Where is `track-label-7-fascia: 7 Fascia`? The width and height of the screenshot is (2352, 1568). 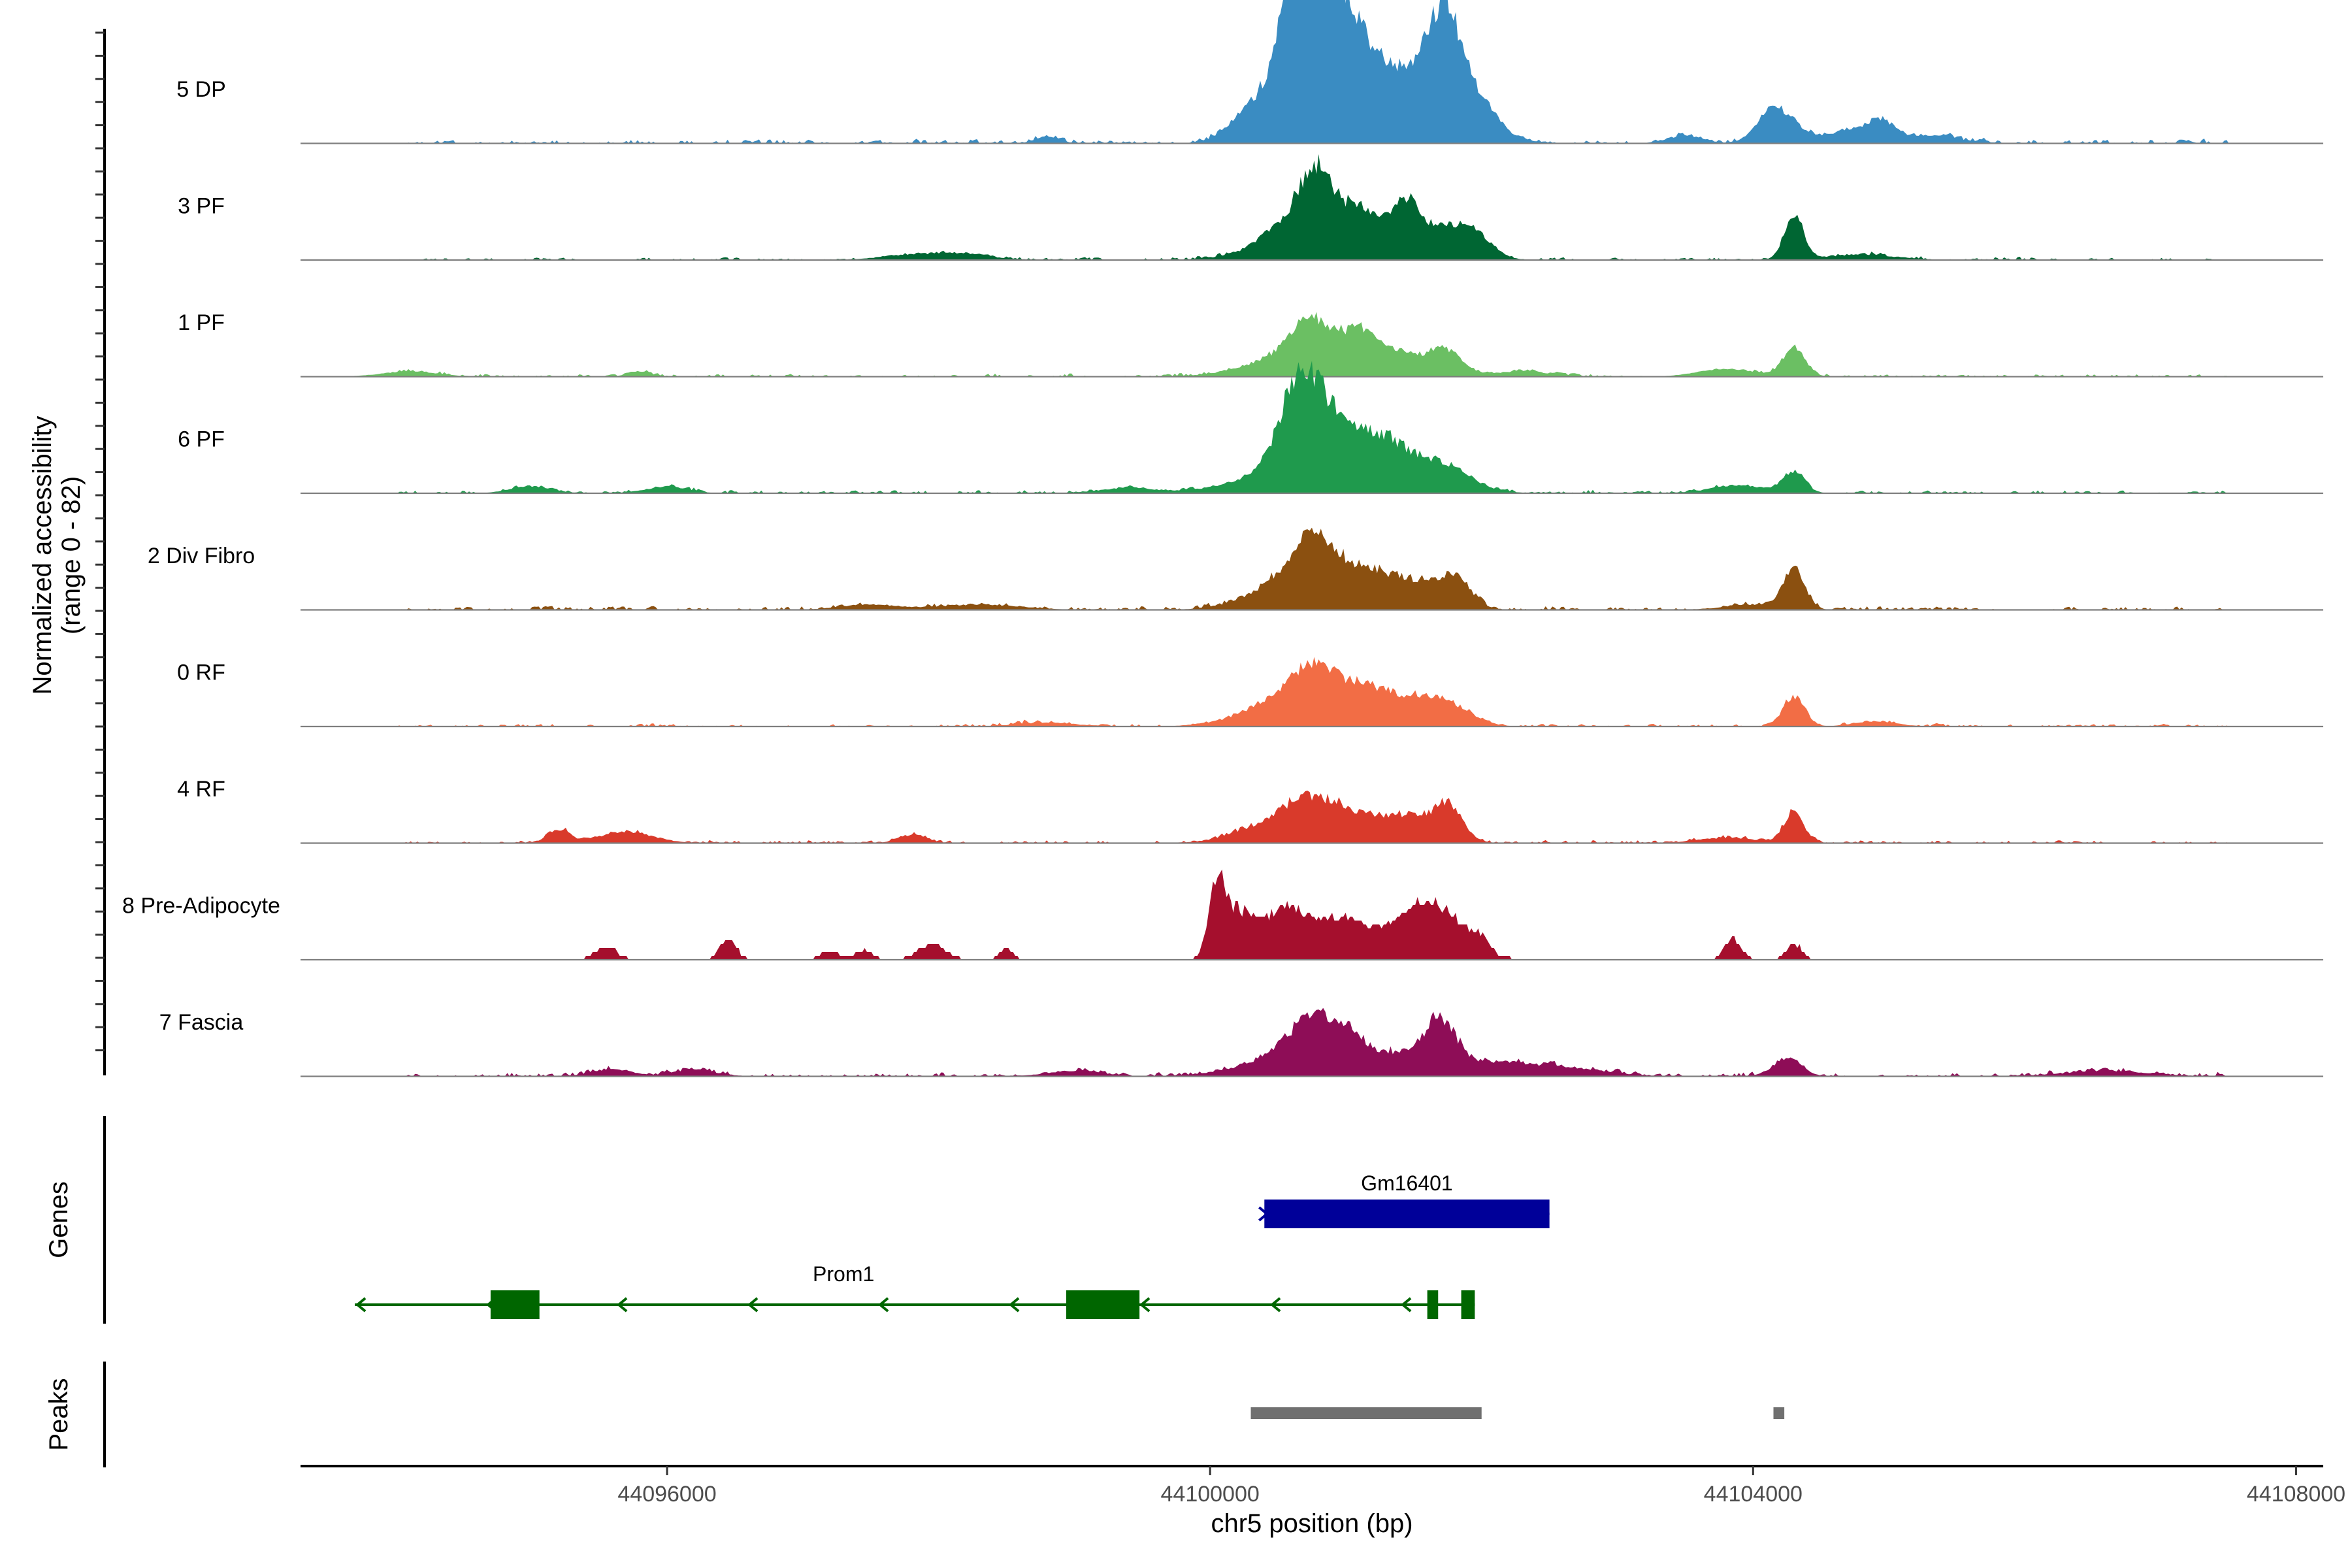
track-label-7-fascia: 7 Fascia is located at coordinates (201, 1022).